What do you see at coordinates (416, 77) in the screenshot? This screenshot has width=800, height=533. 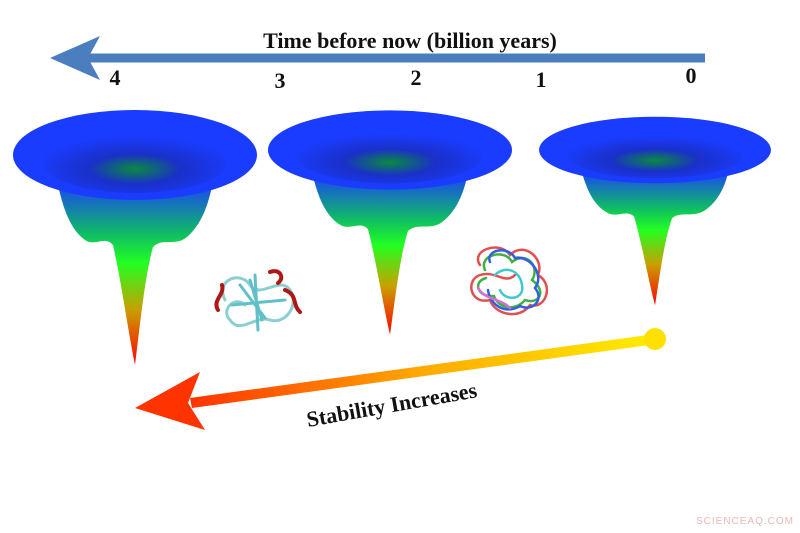 I see `time-label: 2` at bounding box center [416, 77].